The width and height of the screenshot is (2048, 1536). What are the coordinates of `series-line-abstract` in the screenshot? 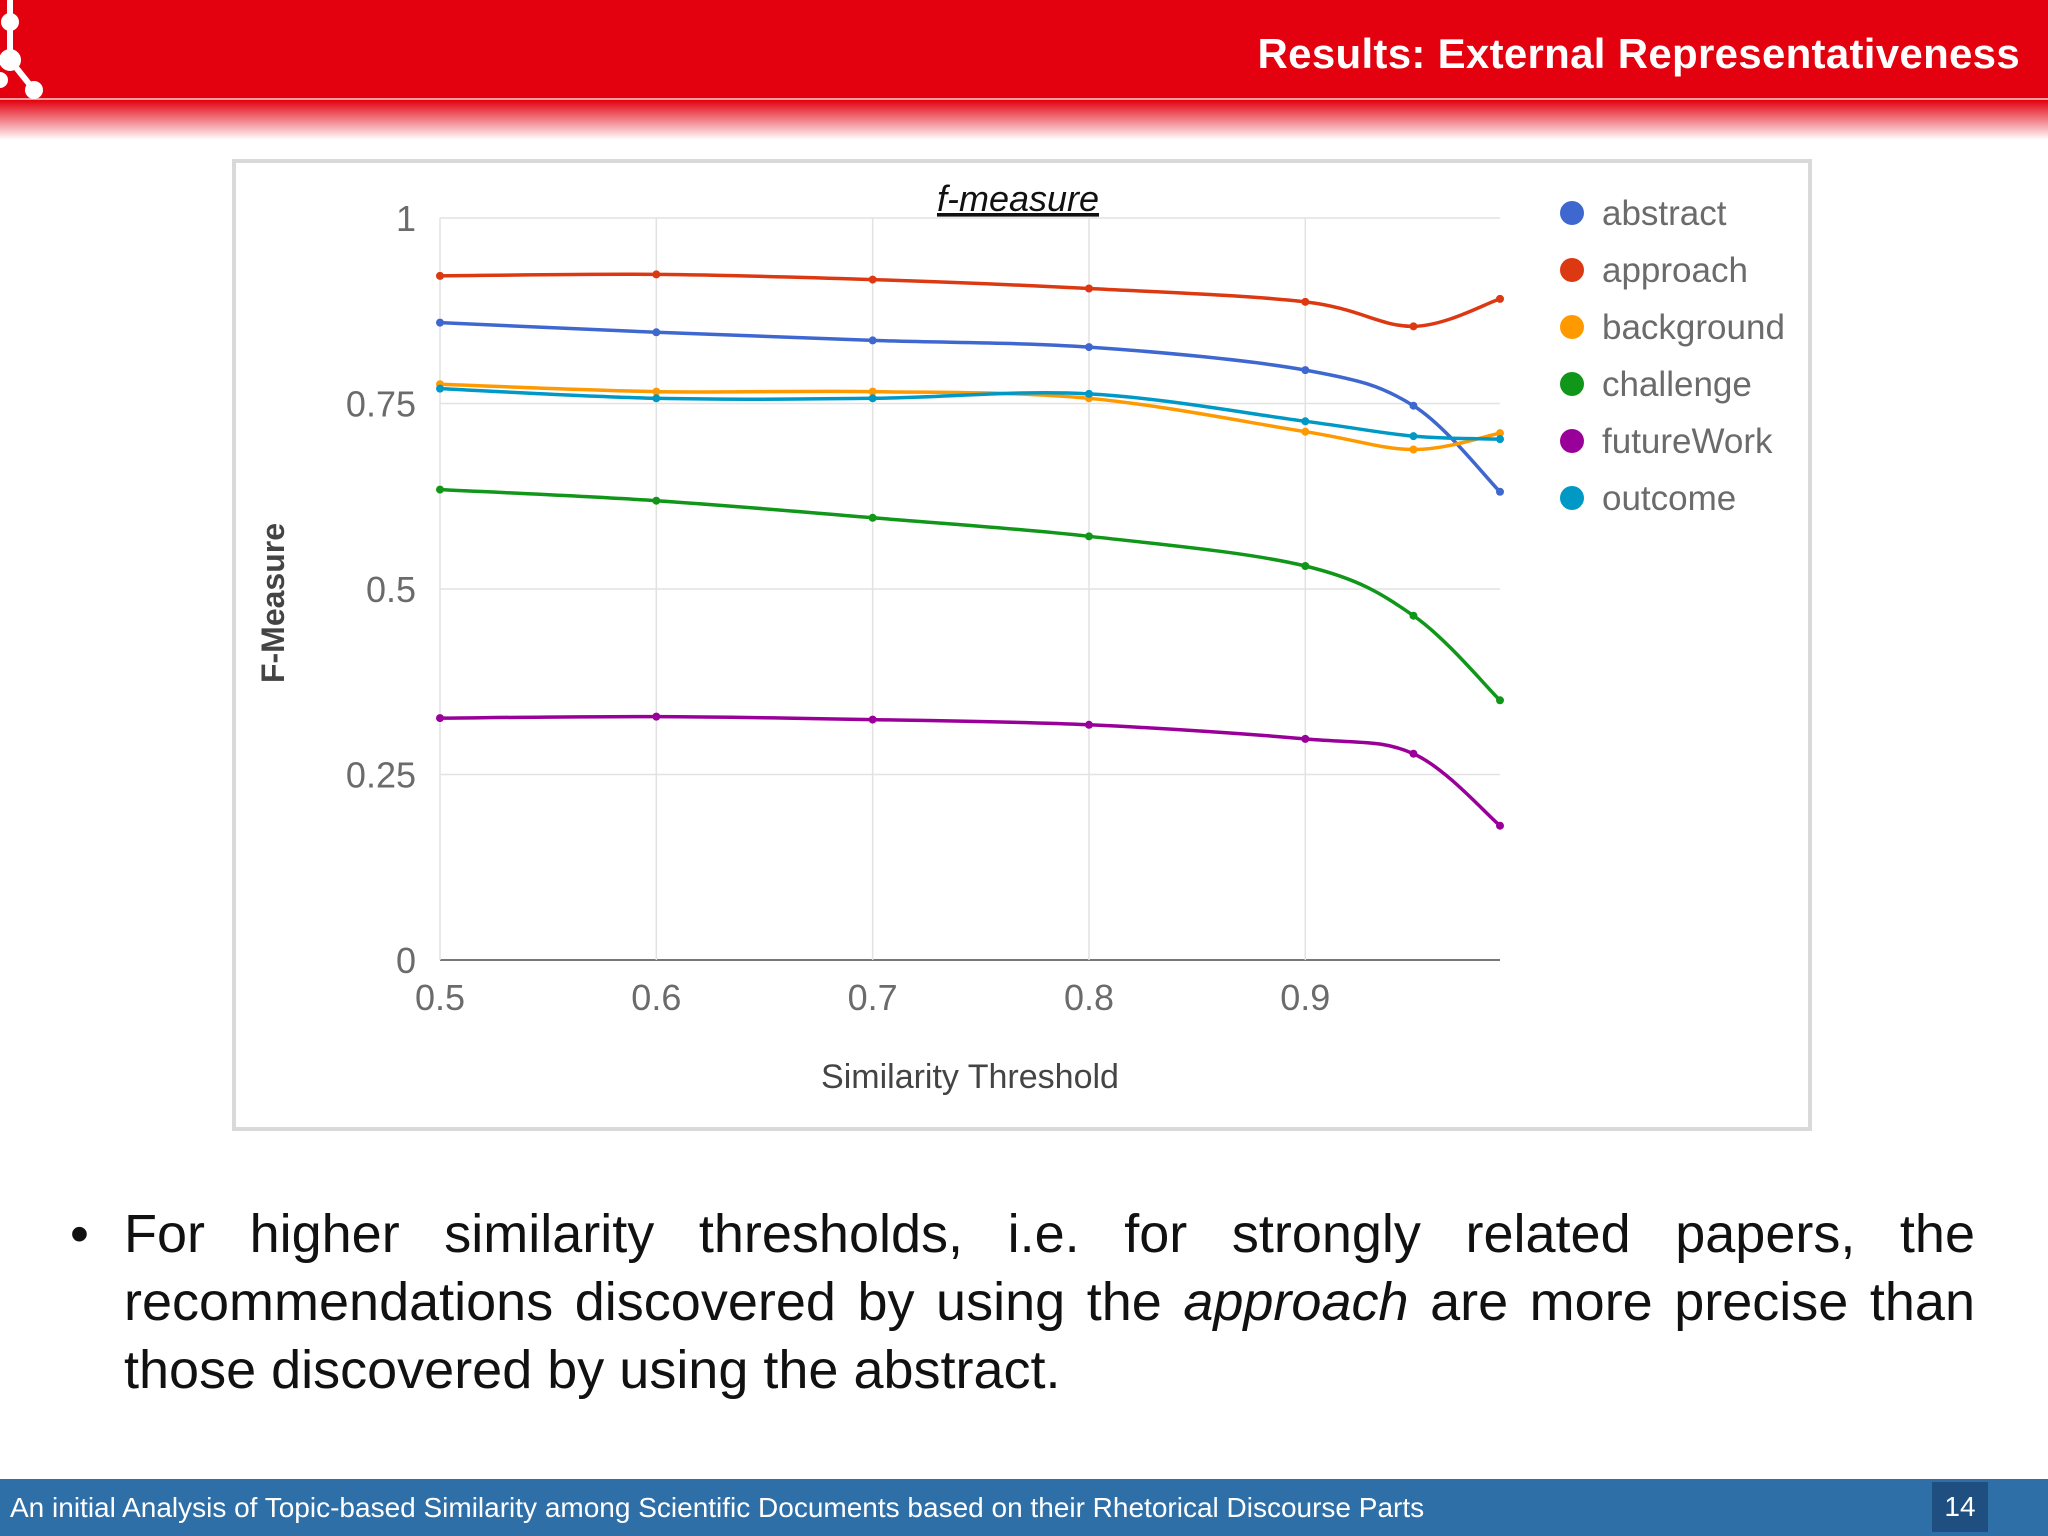 It's located at (970, 407).